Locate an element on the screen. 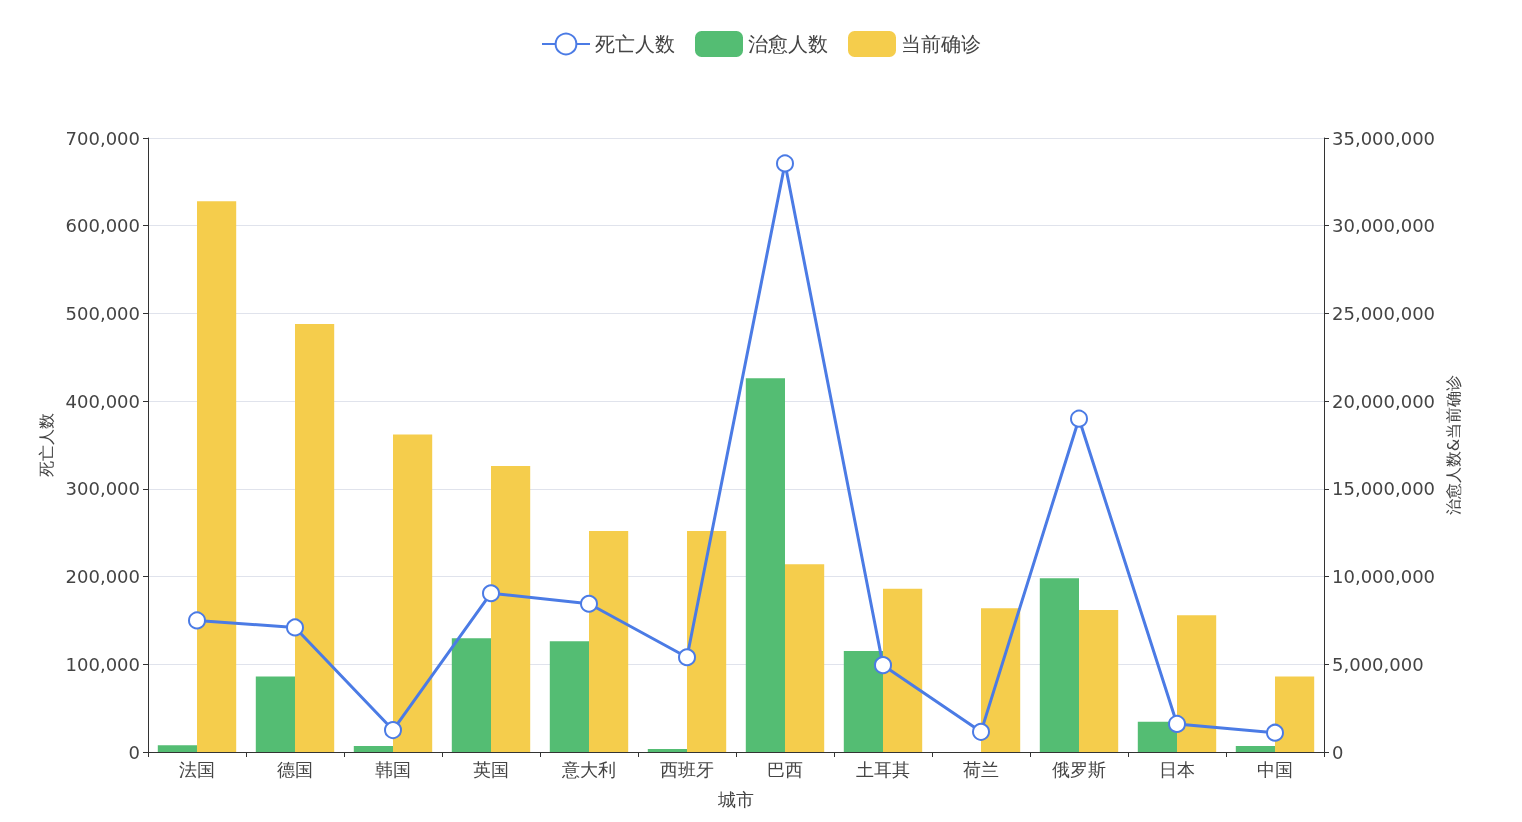  y-tick-label: 0 is located at coordinates (134, 752).